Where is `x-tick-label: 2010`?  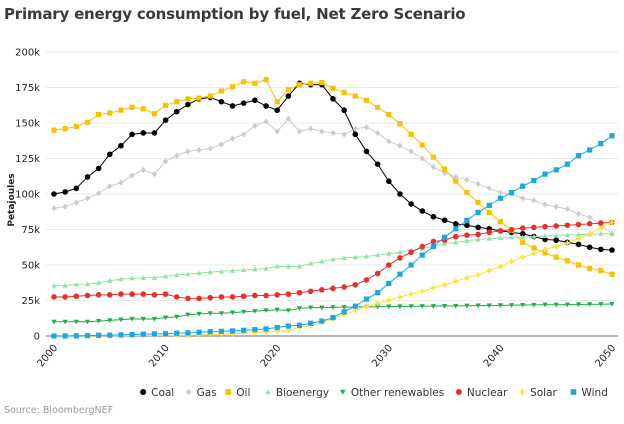 x-tick-label: 2010 is located at coordinates (159, 356).